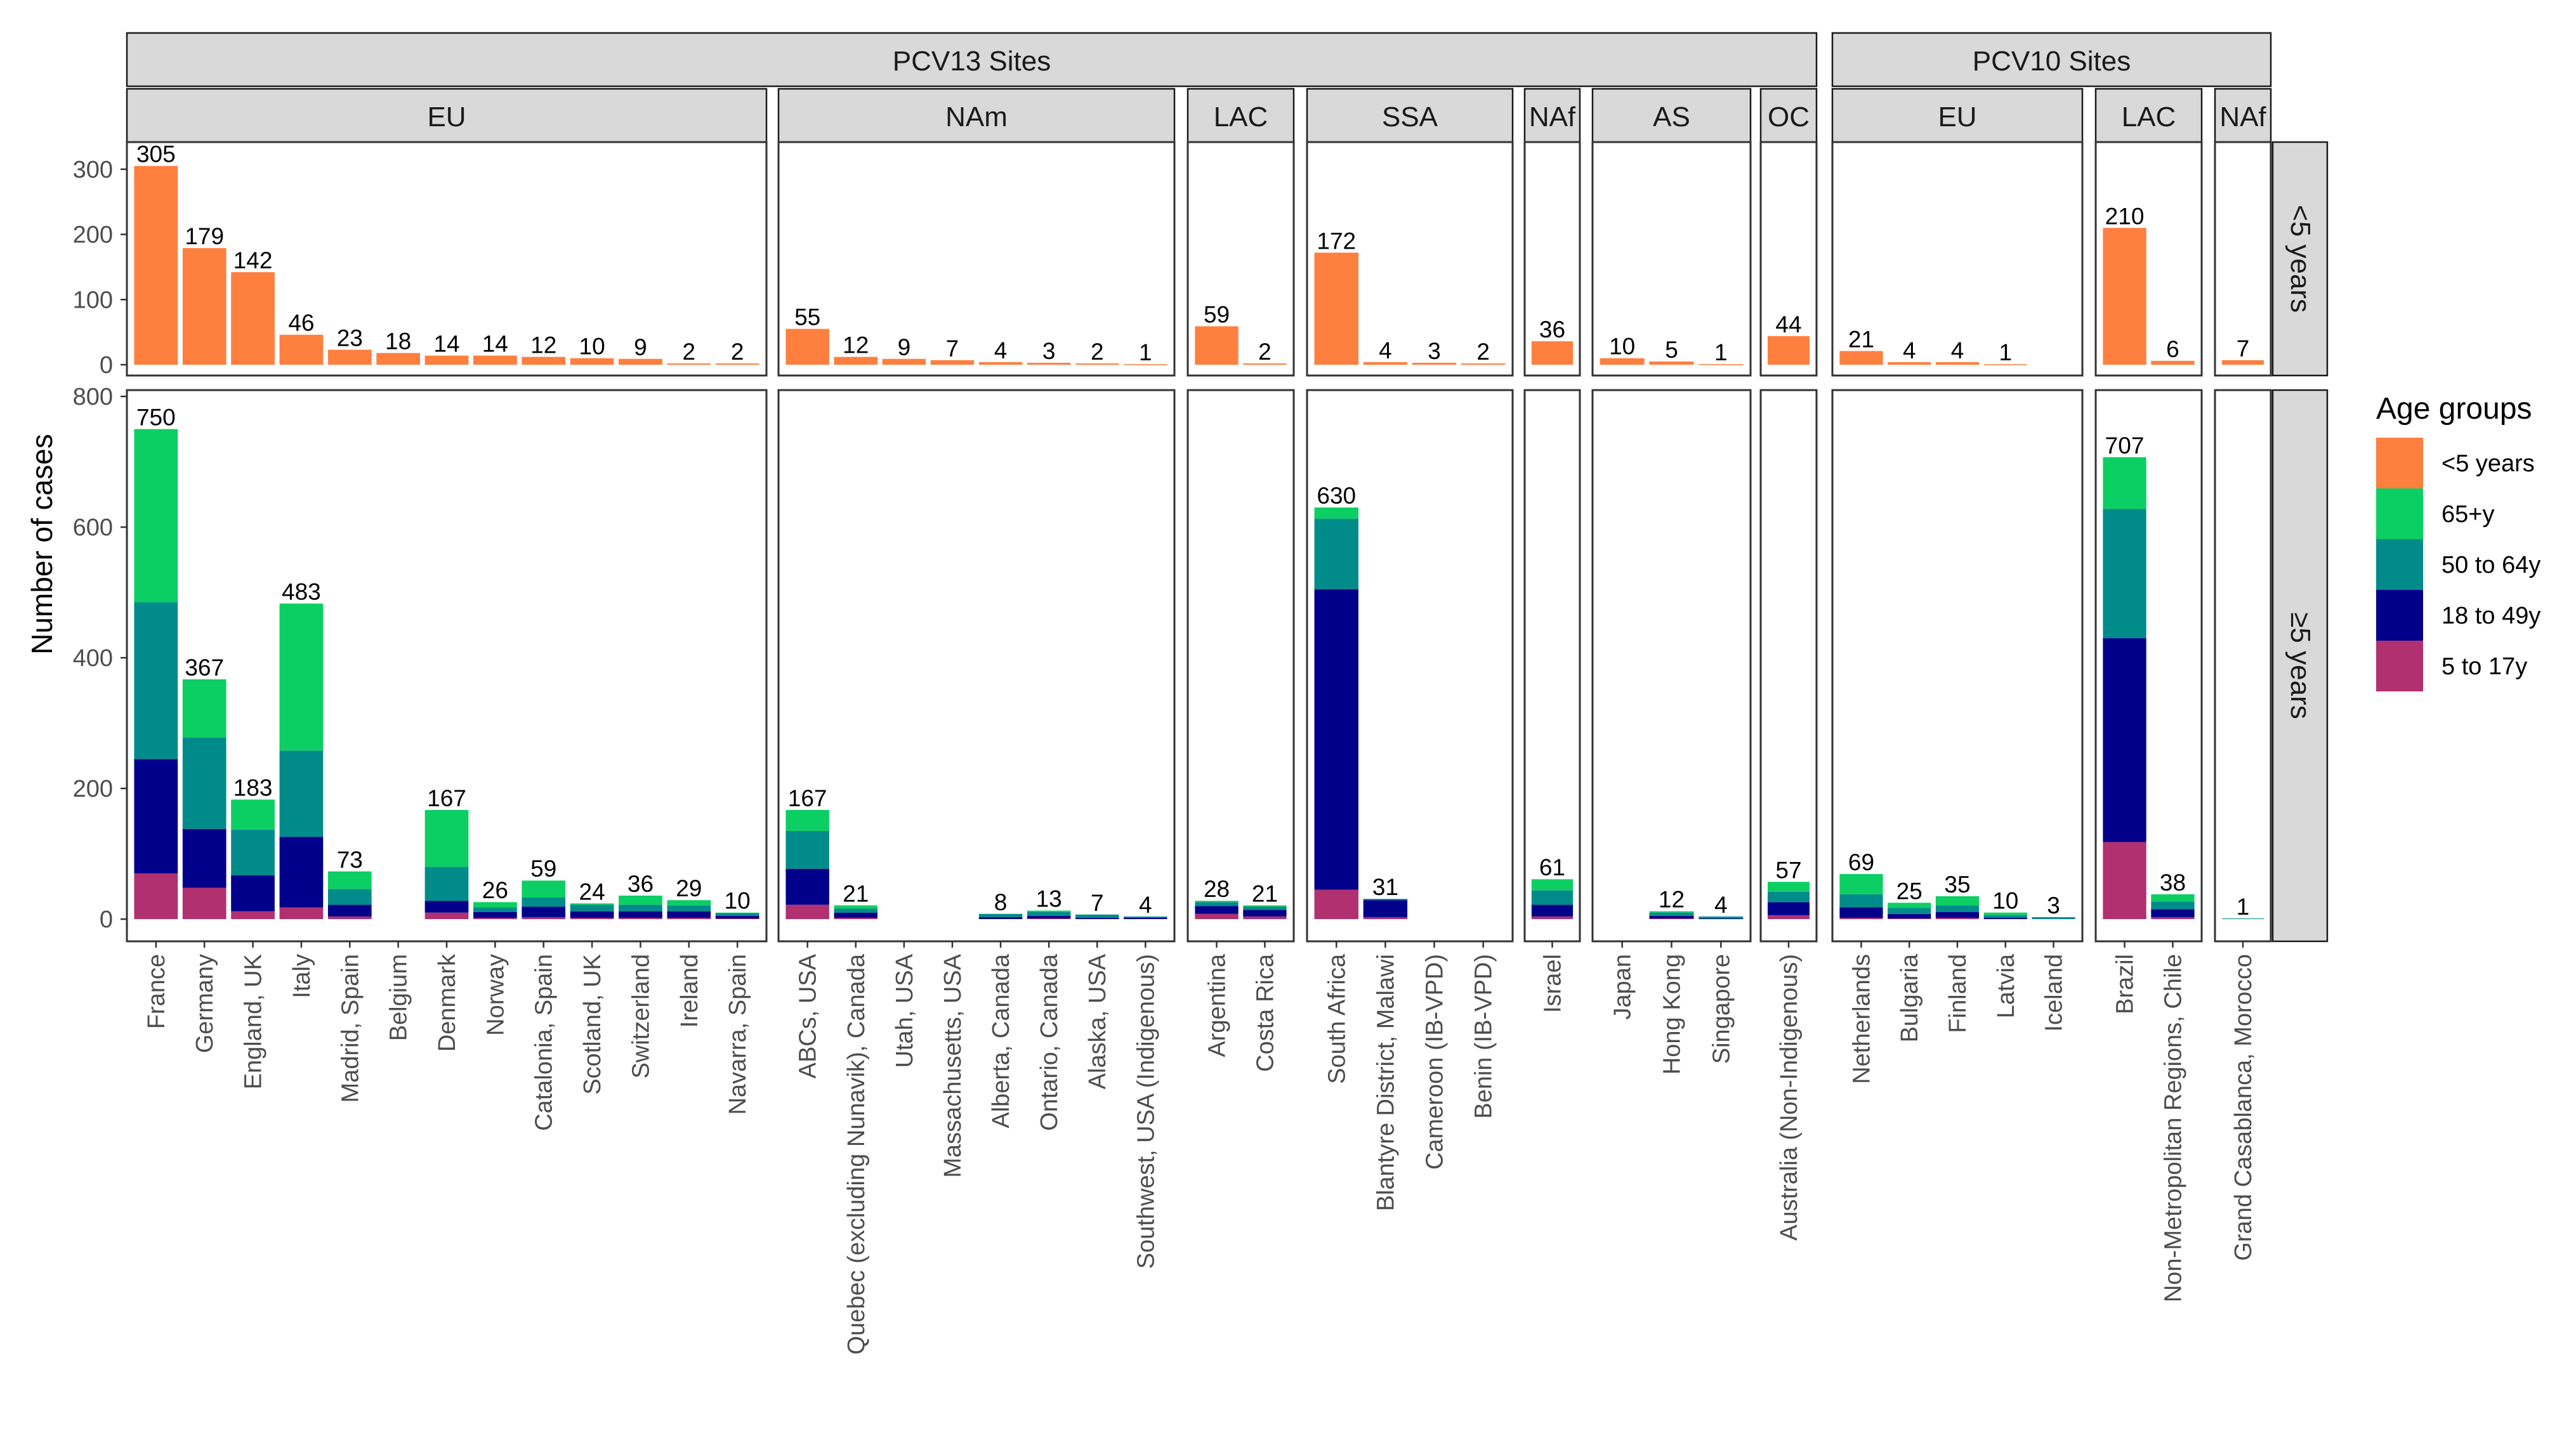 This screenshot has height=1431, width=2576. Describe the element at coordinates (1721, 1009) in the screenshot. I see `x-tick-label: Singapore` at that location.